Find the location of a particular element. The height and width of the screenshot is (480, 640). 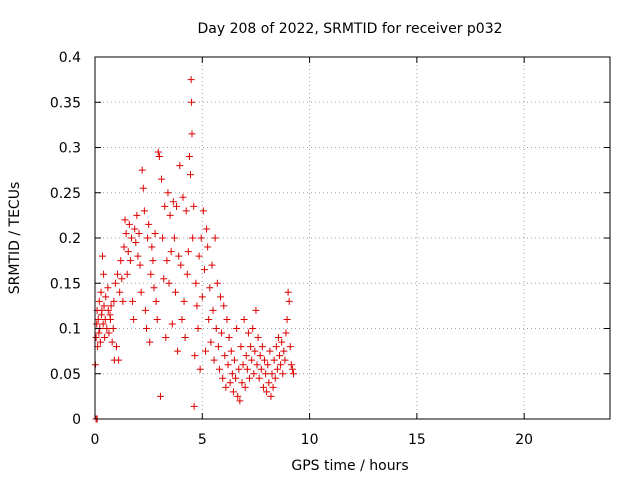

y-tick-label: 0.15 is located at coordinates (65, 284).